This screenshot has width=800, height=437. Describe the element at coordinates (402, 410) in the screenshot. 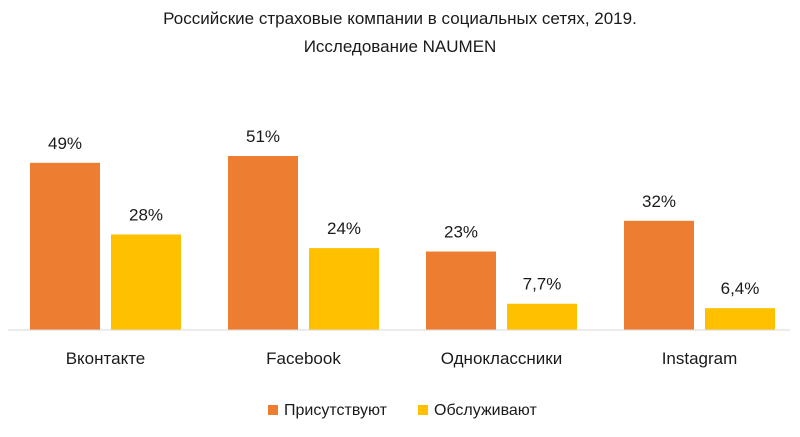

I see `legend: Присутствуют Обслуживают` at that location.